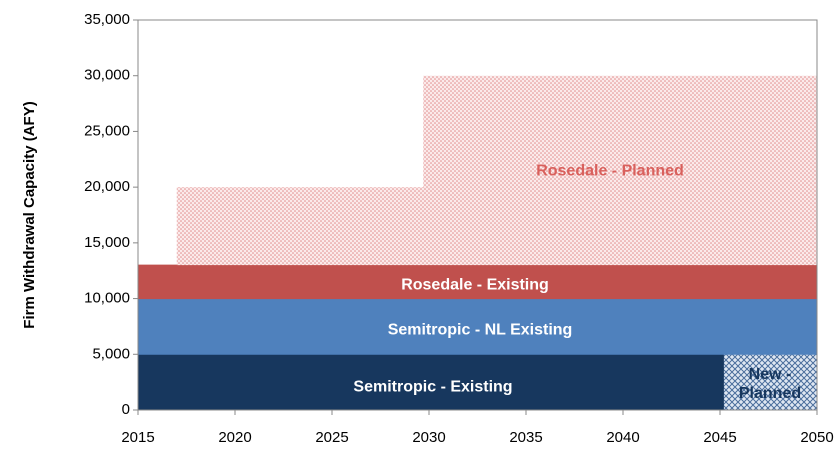 Image resolution: width=835 pixels, height=453 pixels. I want to click on x-tick-label: 2025, so click(331, 437).